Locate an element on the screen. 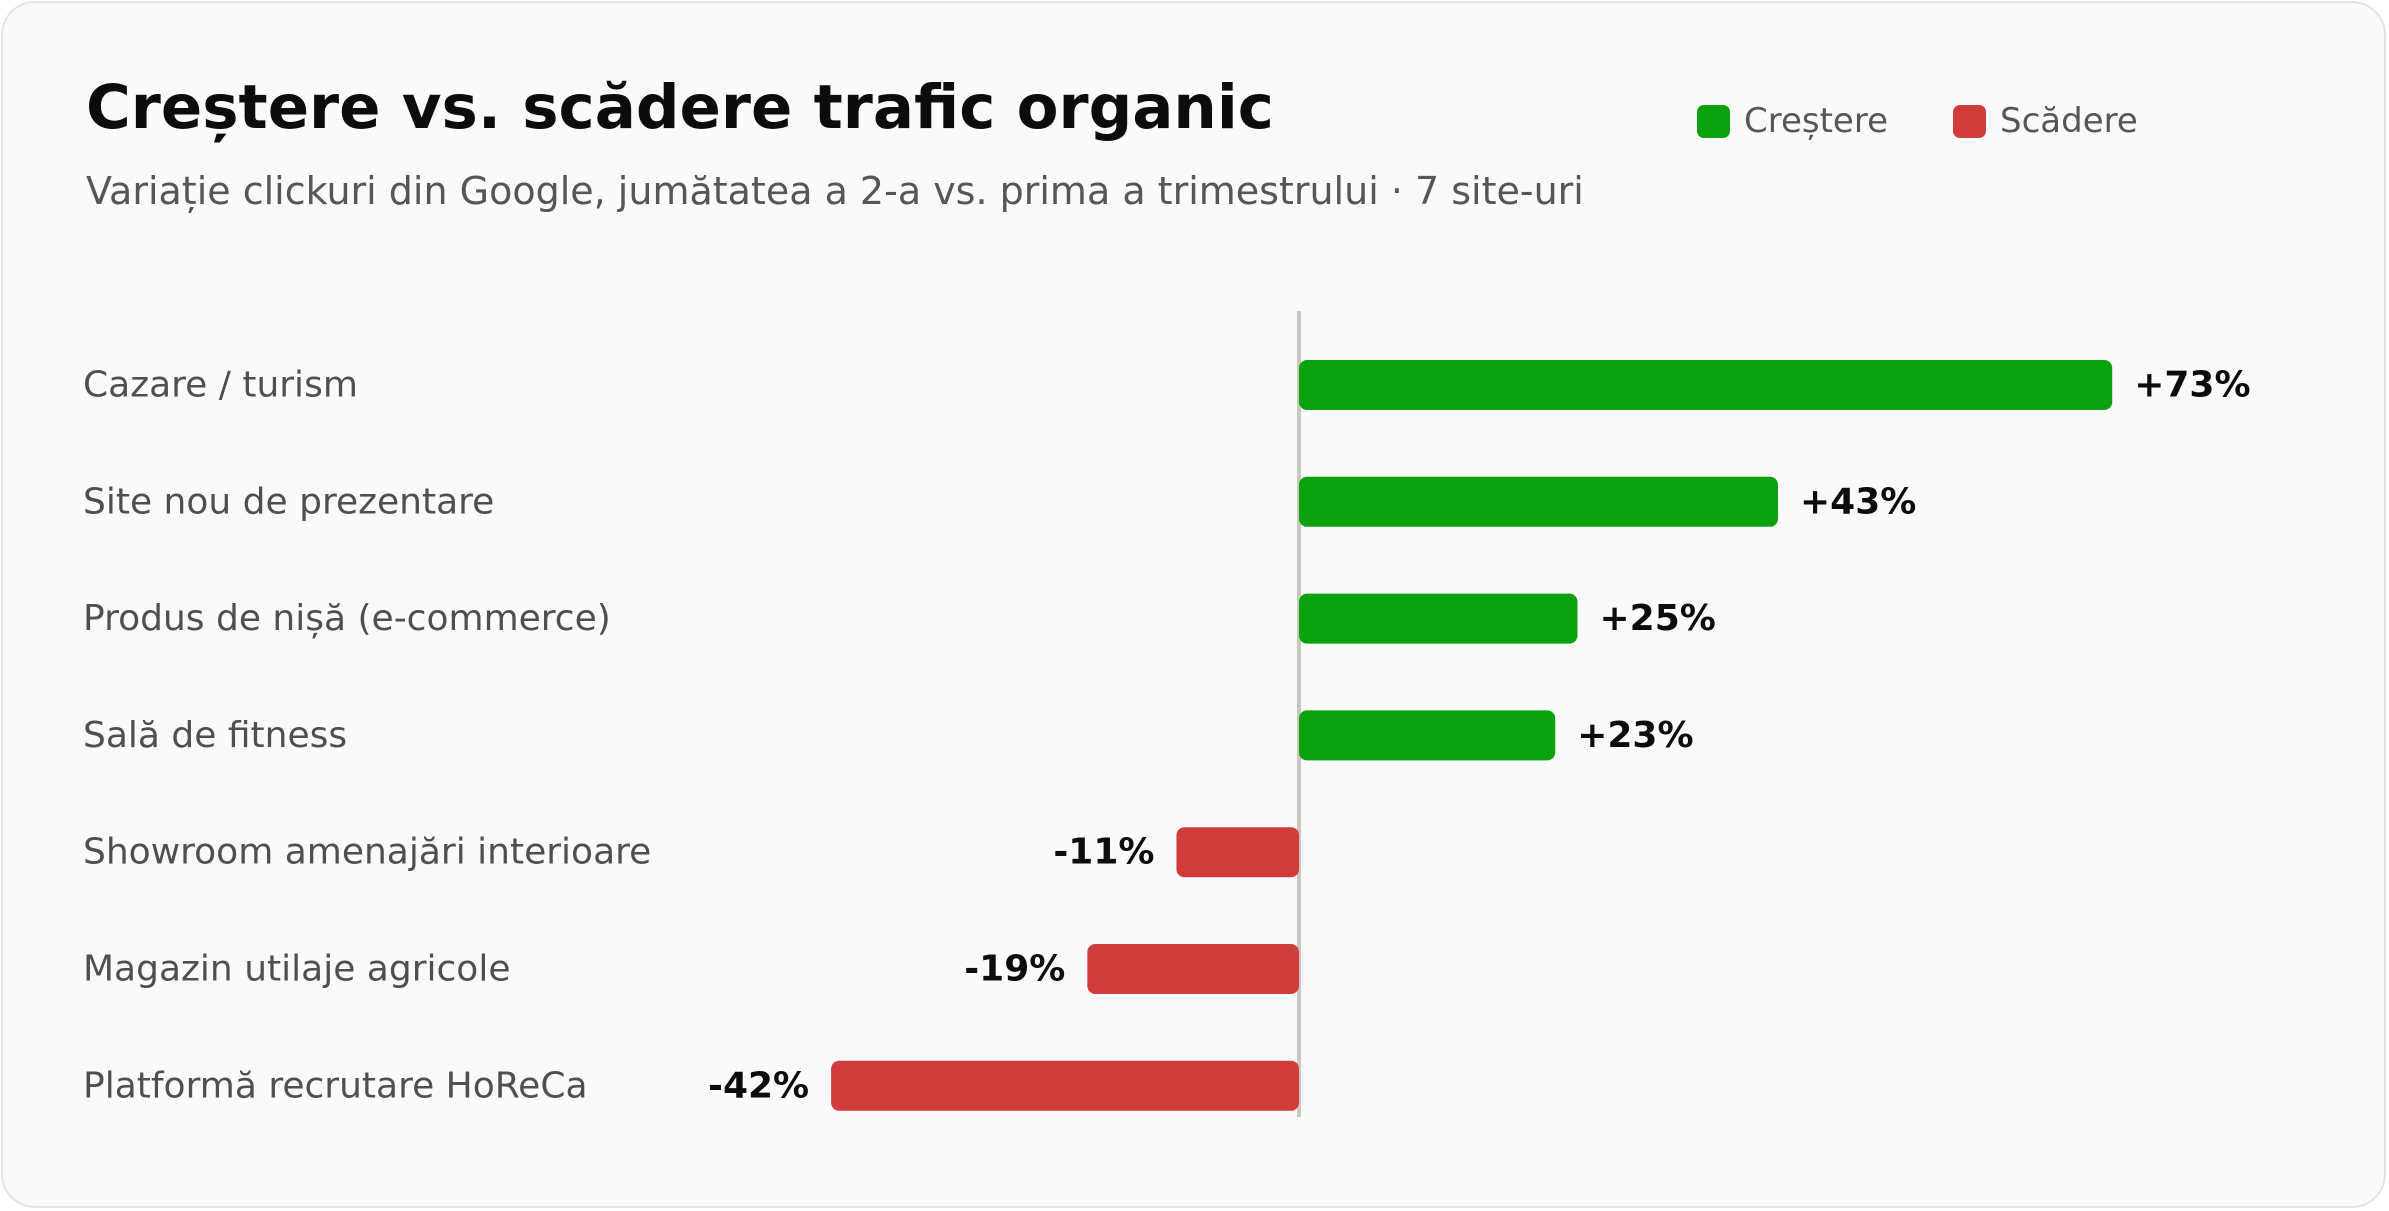 The height and width of the screenshot is (1211, 2389). legend-item-increase: Creștere is located at coordinates (1792, 121).